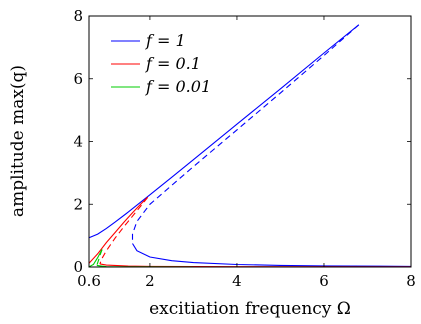  What do you see at coordinates (78, 142) in the screenshot?
I see `y-tick-label-2: 4` at bounding box center [78, 142].